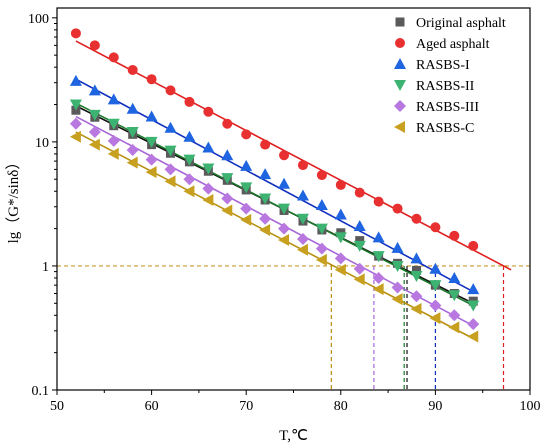  What do you see at coordinates (57, 406) in the screenshot?
I see `x-tick-label: 50` at bounding box center [57, 406].